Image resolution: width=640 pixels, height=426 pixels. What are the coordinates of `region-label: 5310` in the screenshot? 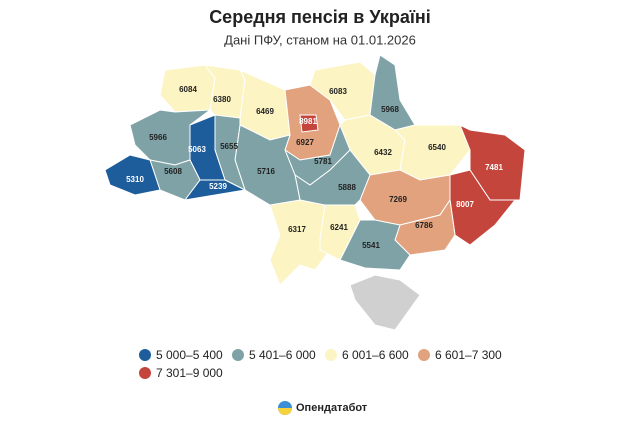 It's located at (135, 179).